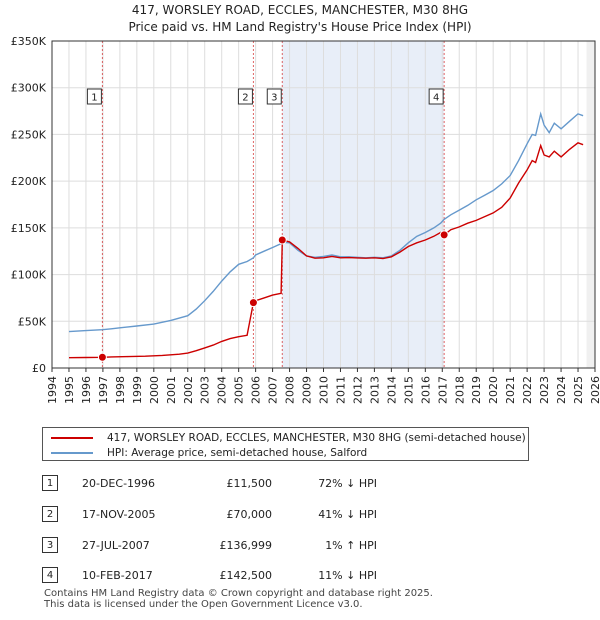  I want to click on x-tick-label: 2023, so click(544, 390).